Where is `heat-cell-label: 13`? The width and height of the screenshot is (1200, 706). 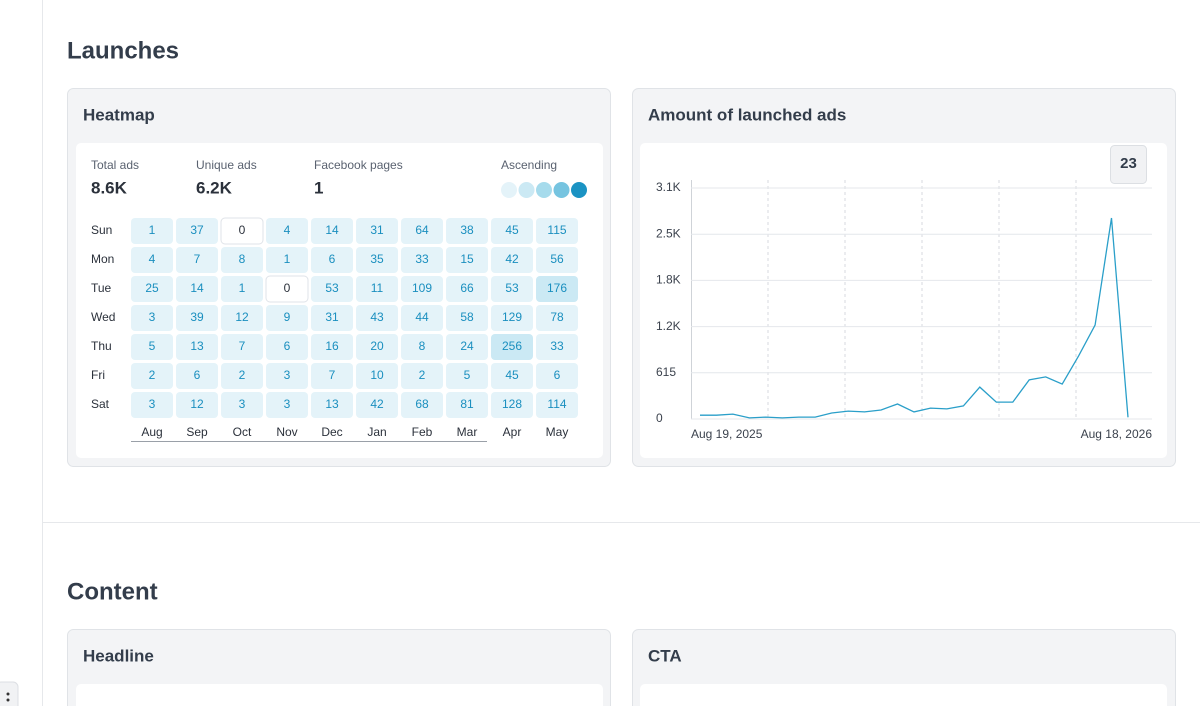
heat-cell-label: 13 is located at coordinates (332, 404).